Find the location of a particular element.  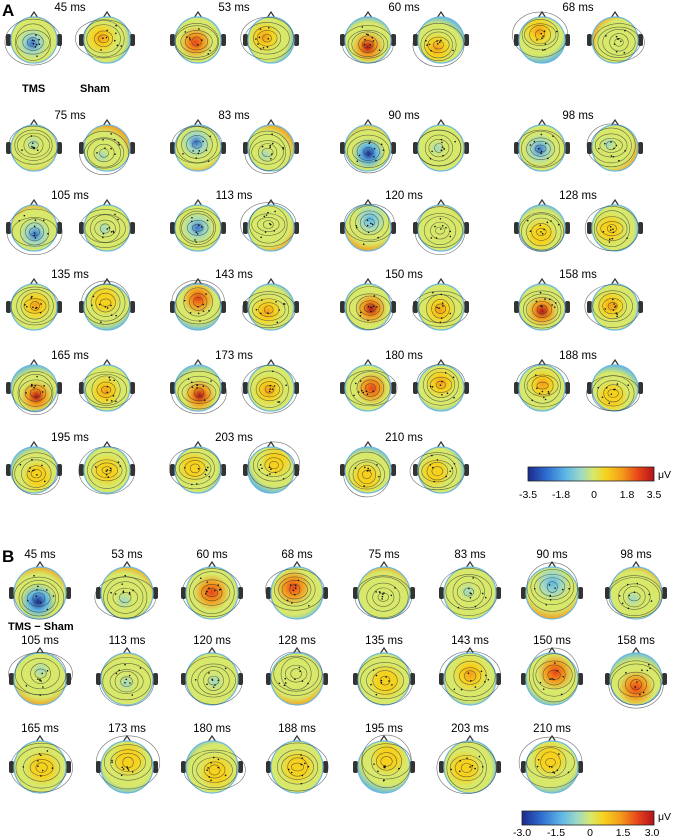

sham-topomap is located at coordinates (441, 226).